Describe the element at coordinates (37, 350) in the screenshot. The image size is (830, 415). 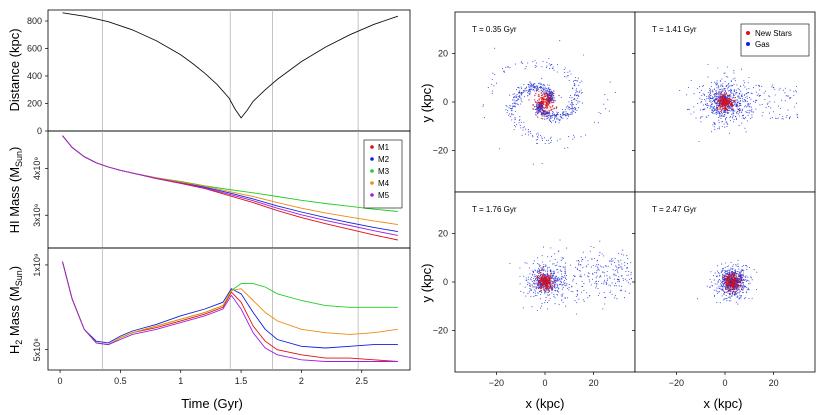
I see `y-tick-label: 5x10⁸` at that location.